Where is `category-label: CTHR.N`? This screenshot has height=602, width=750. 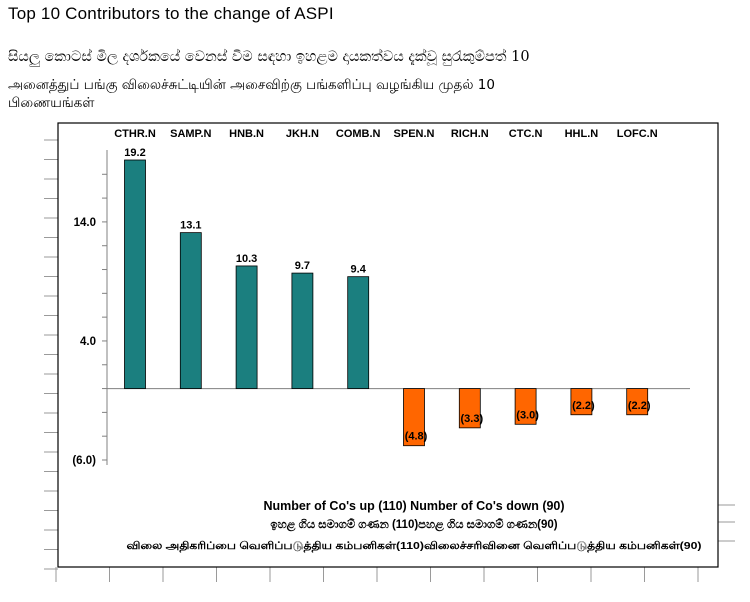 category-label: CTHR.N is located at coordinates (135, 134).